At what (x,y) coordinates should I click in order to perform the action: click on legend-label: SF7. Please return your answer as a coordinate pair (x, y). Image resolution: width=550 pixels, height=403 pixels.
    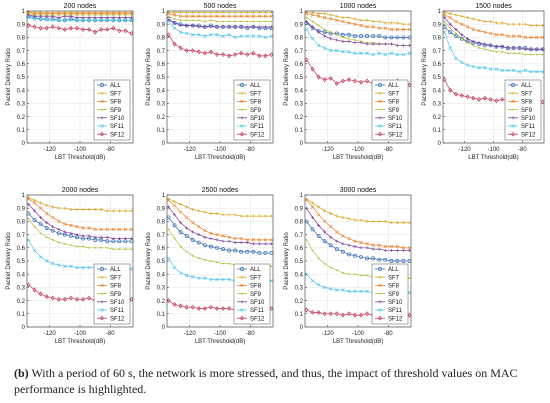
    Looking at the image, I should click on (116, 94).